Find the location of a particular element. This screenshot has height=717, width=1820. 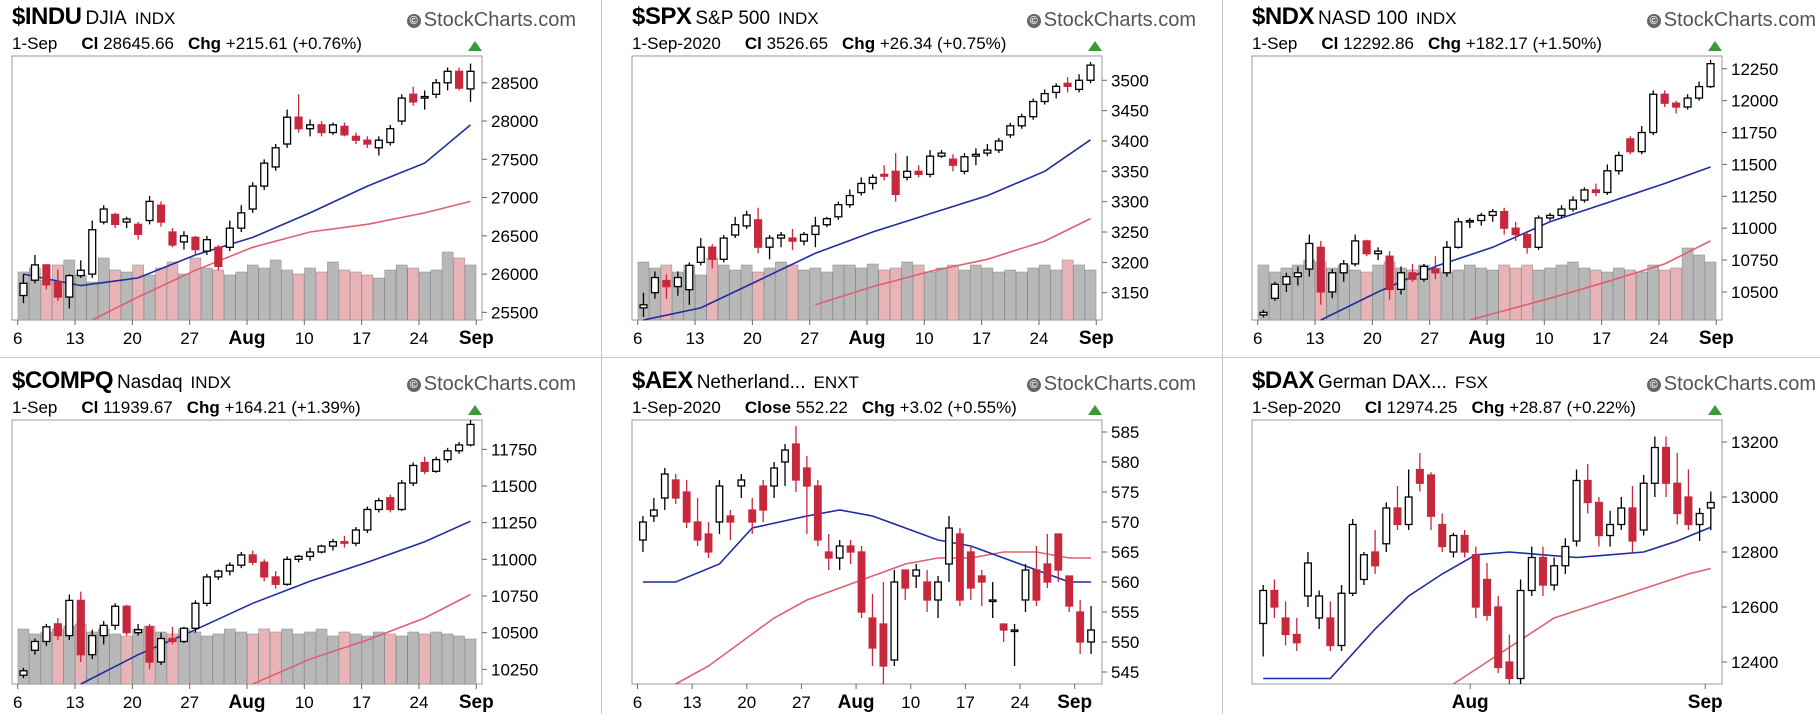

close-value: 3526.65 is located at coordinates (797, 43).